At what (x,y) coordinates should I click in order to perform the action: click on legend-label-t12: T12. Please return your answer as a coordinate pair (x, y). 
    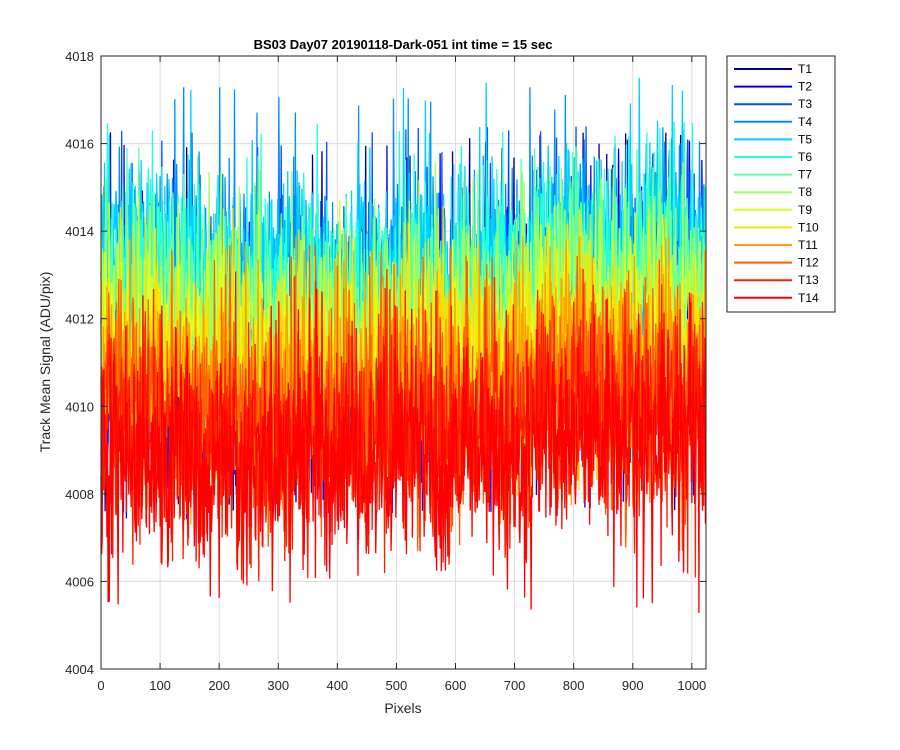
    Looking at the image, I should click on (808, 263).